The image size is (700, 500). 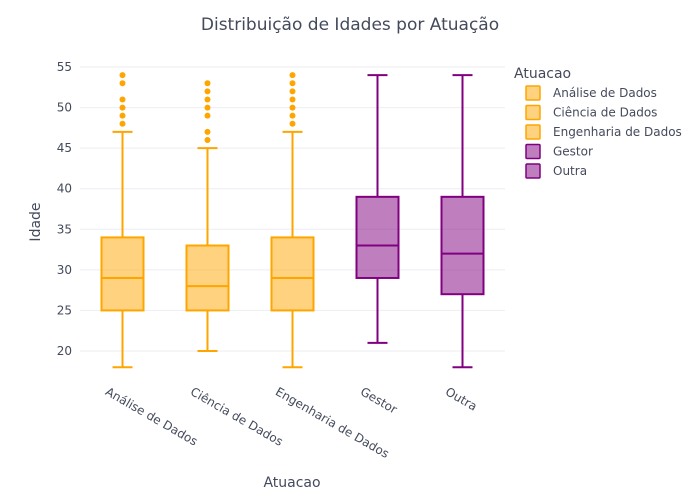 I want to click on y-tick-label: 40, so click(x=64, y=189).